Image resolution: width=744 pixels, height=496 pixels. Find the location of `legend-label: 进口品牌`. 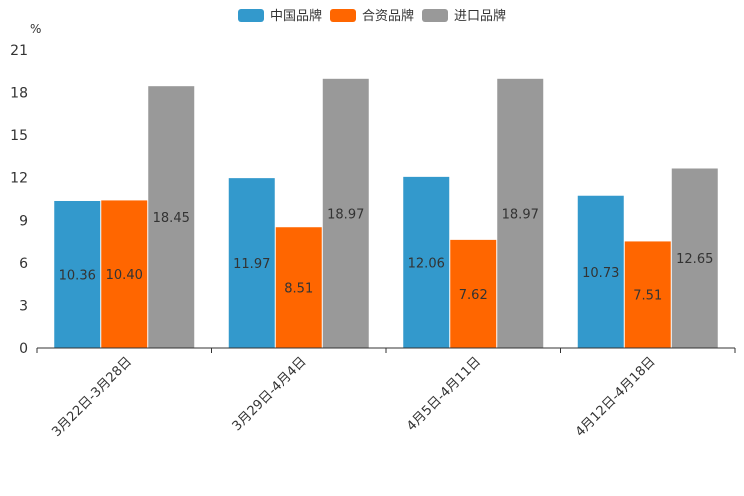

legend-label: 进口品牌 is located at coordinates (480, 16).